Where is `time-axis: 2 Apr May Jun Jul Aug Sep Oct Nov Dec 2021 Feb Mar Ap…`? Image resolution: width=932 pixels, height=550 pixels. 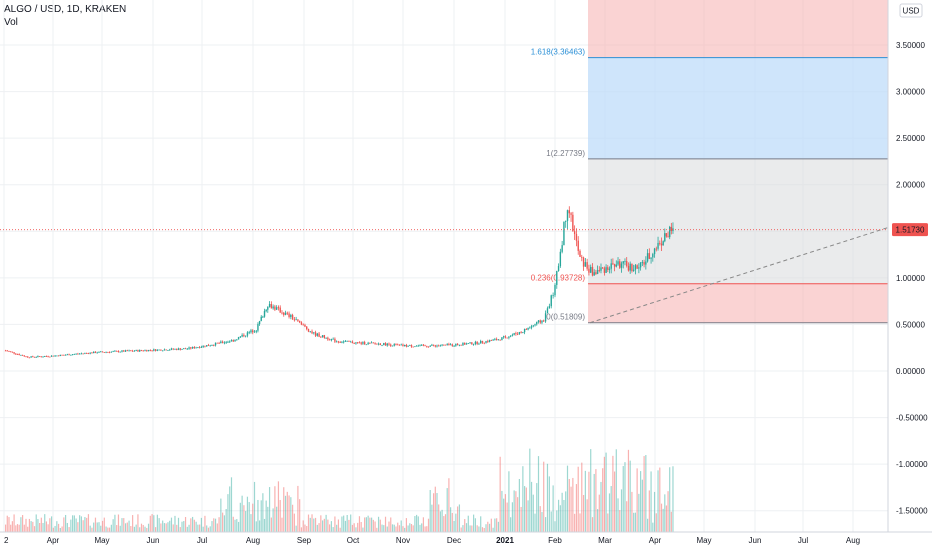 time-axis: 2 Apr May Jun Jul Aug Sep Oct Nov Dec 2021 Feb Mar Ap… is located at coordinates (466, 538).